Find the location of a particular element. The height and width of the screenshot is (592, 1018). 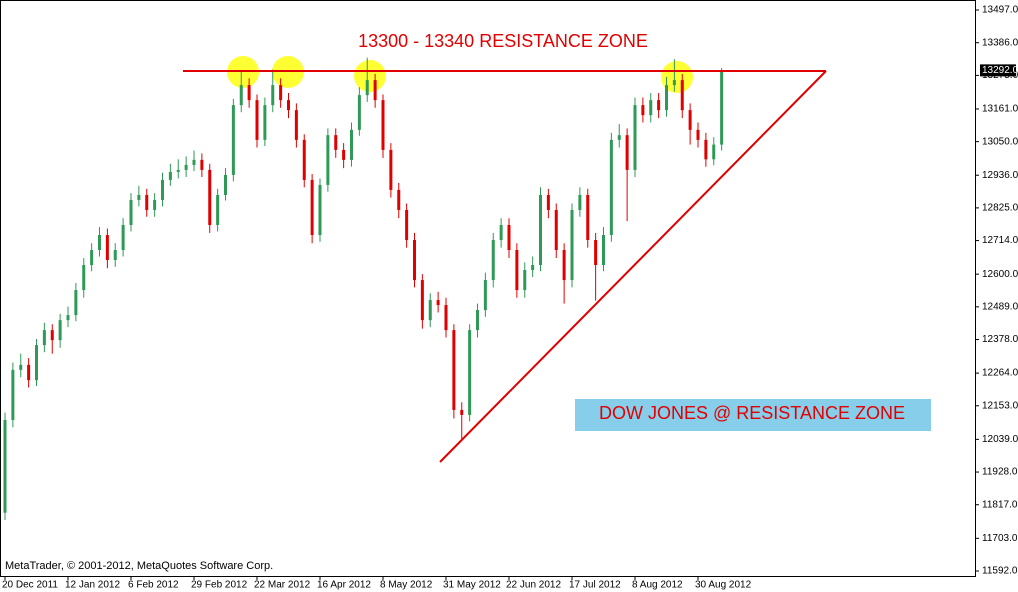

y-tick-label: 11592.0 is located at coordinates (1000, 571).